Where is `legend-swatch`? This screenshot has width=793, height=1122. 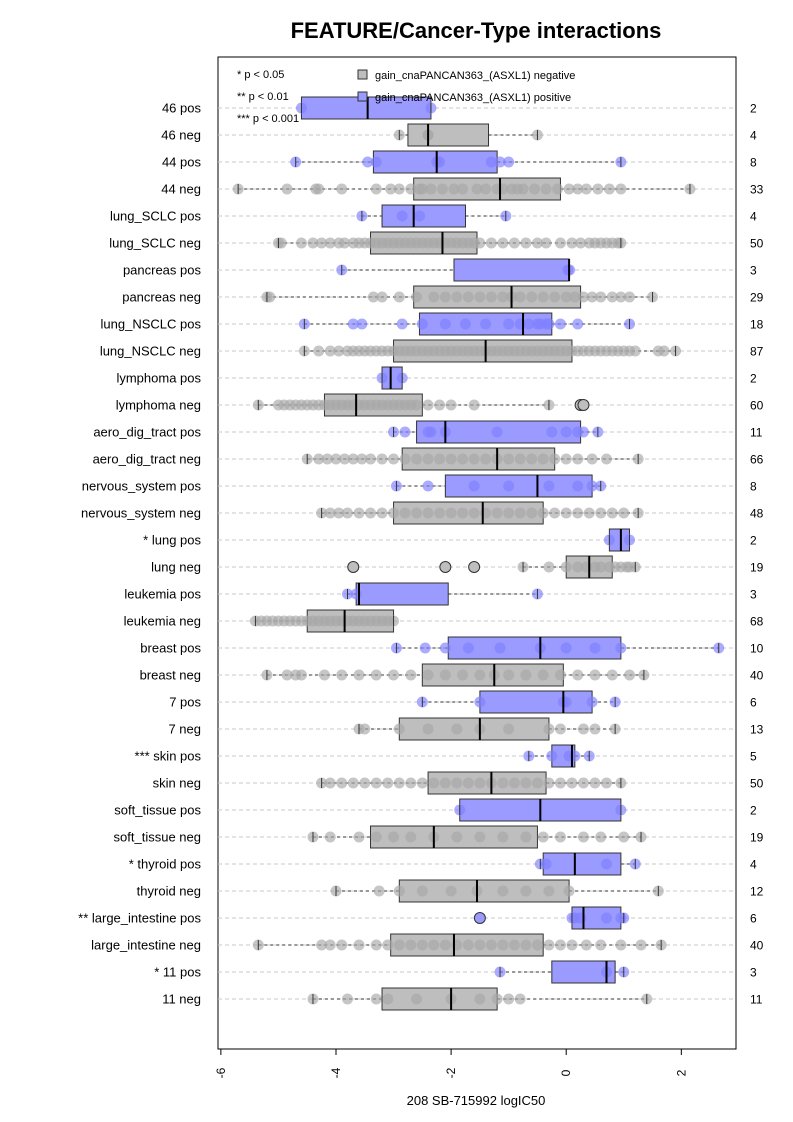
legend-swatch is located at coordinates (362, 96).